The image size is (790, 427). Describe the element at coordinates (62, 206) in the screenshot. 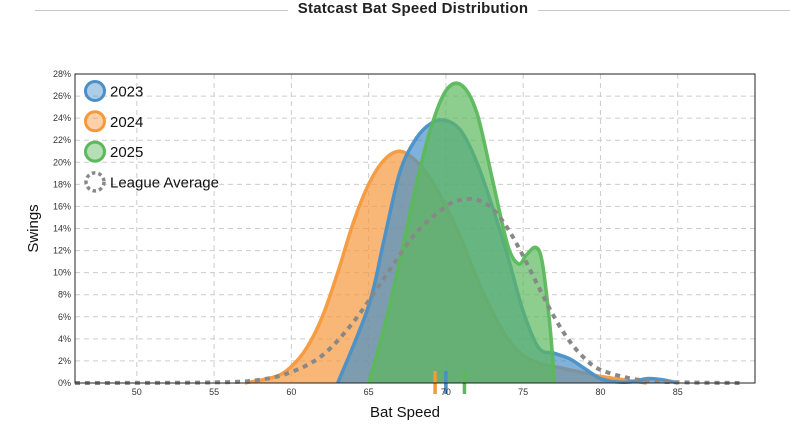

I see `y-tick-label: 16%` at that location.